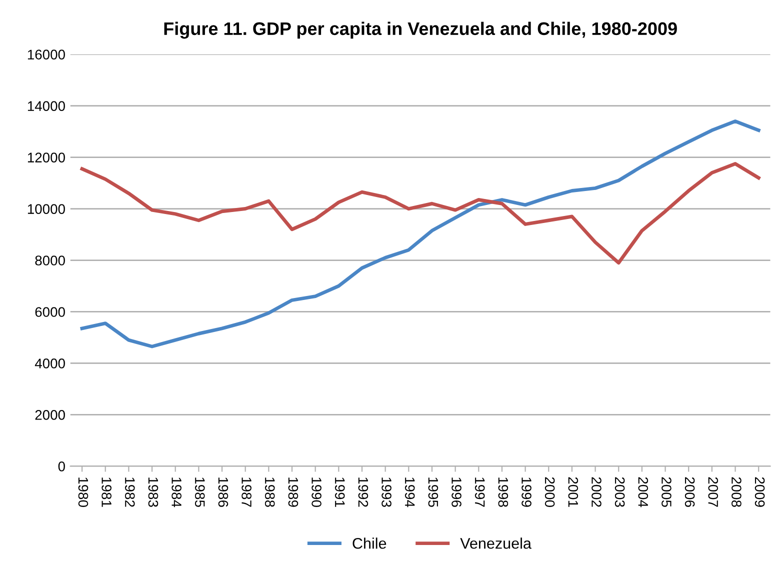 The width and height of the screenshot is (782, 572). What do you see at coordinates (496, 543) in the screenshot?
I see `legend-label: Venezuela` at bounding box center [496, 543].